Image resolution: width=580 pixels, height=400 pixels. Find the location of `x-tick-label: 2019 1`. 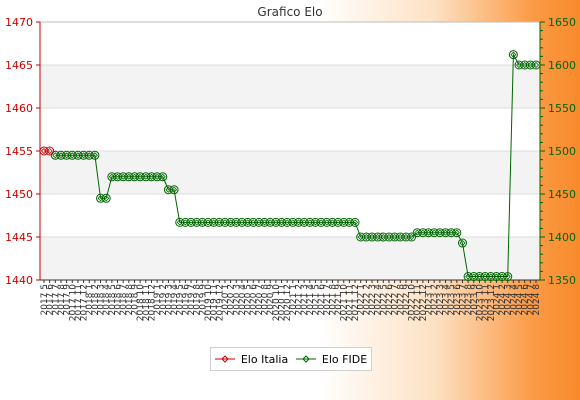

x-tick-label: 2019 1 is located at coordinates (158, 300).